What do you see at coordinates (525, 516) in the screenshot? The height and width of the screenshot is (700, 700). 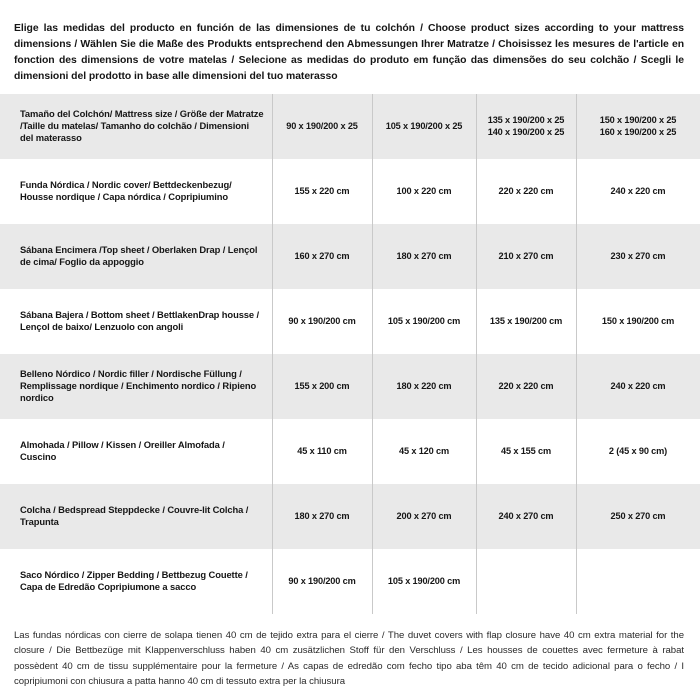 I see `row-value-col-3: 240 x 270 cm` at bounding box center [525, 516].